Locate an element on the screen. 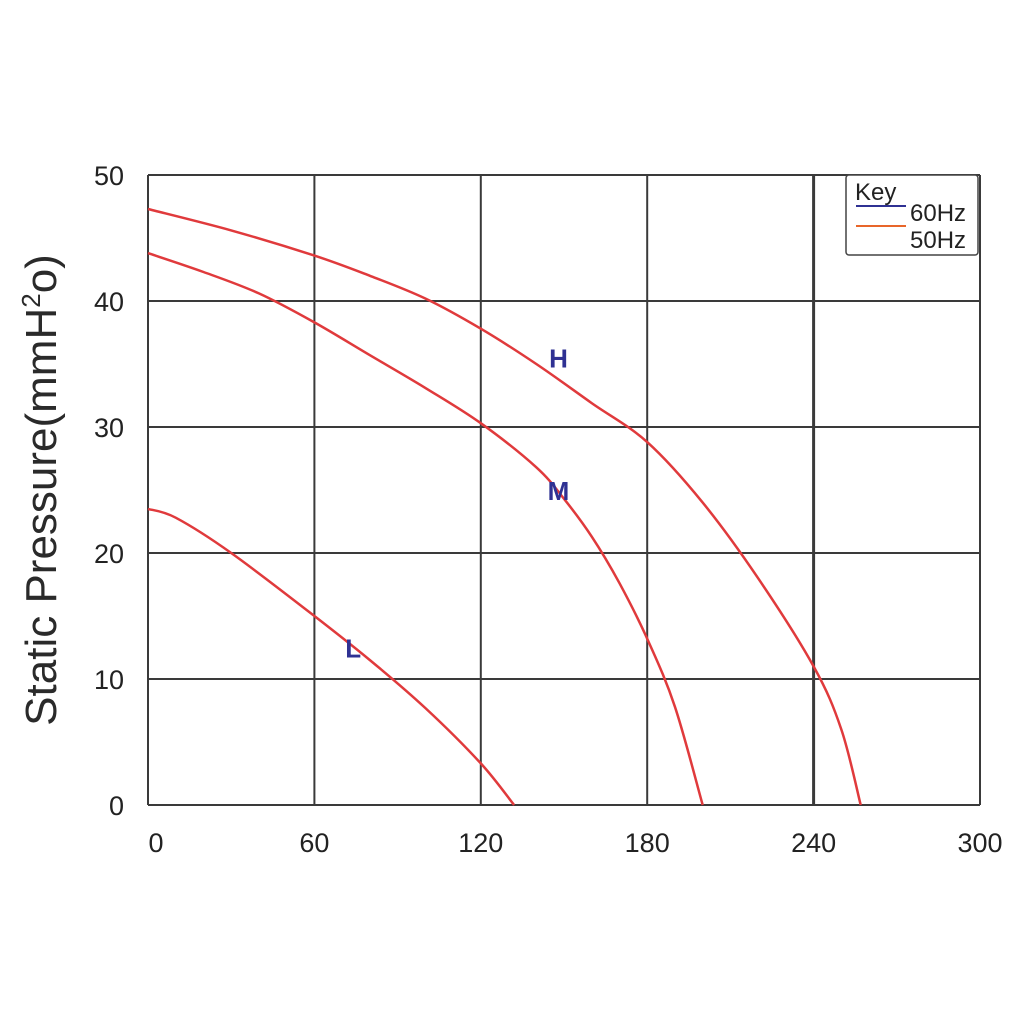  y-tick-label-10: 10 is located at coordinates (109, 680).